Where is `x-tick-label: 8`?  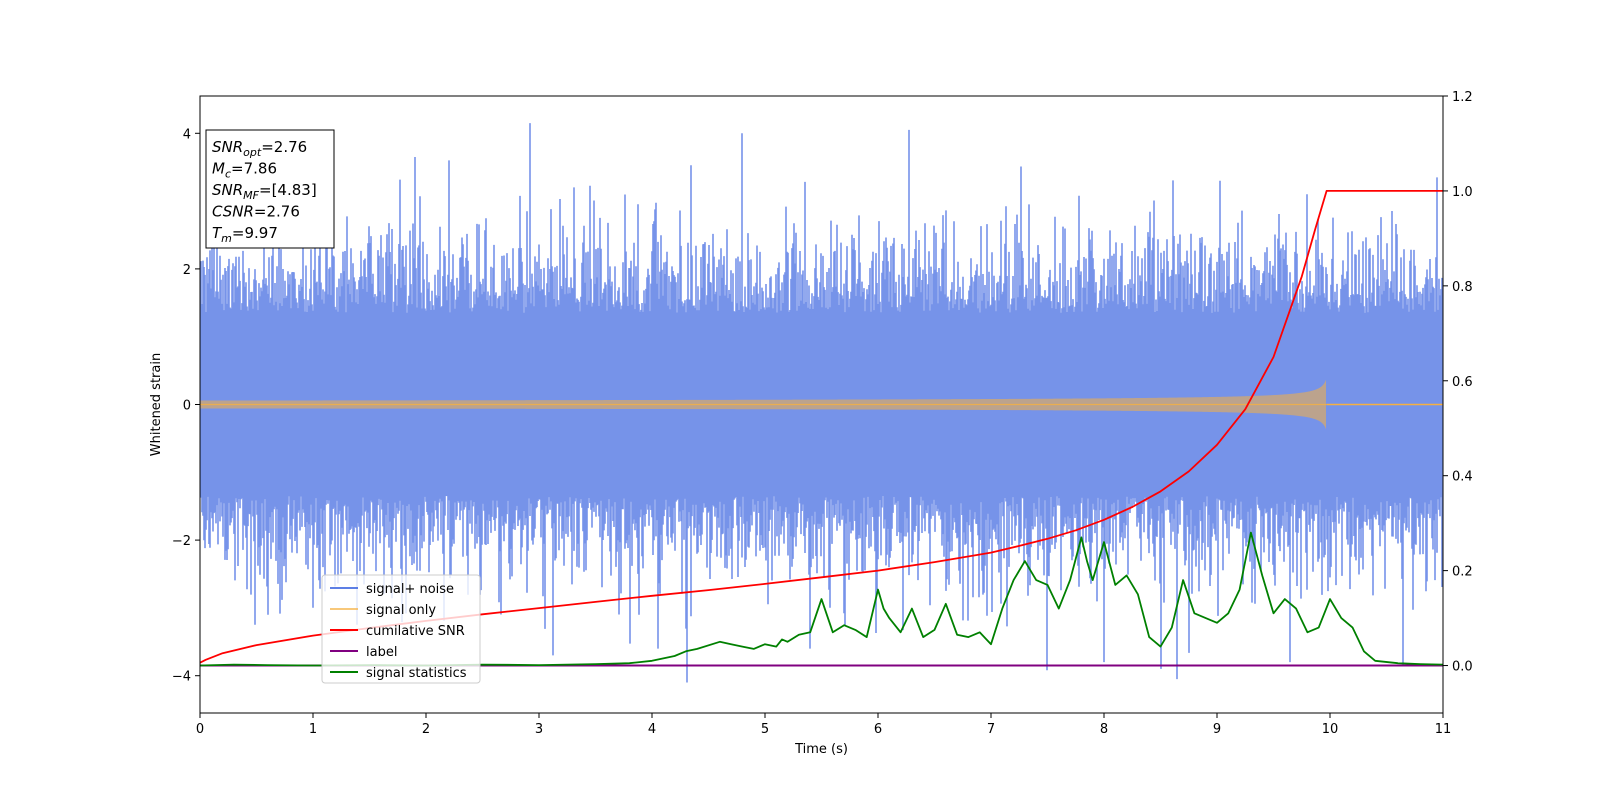 x-tick-label: 8 is located at coordinates (1104, 729).